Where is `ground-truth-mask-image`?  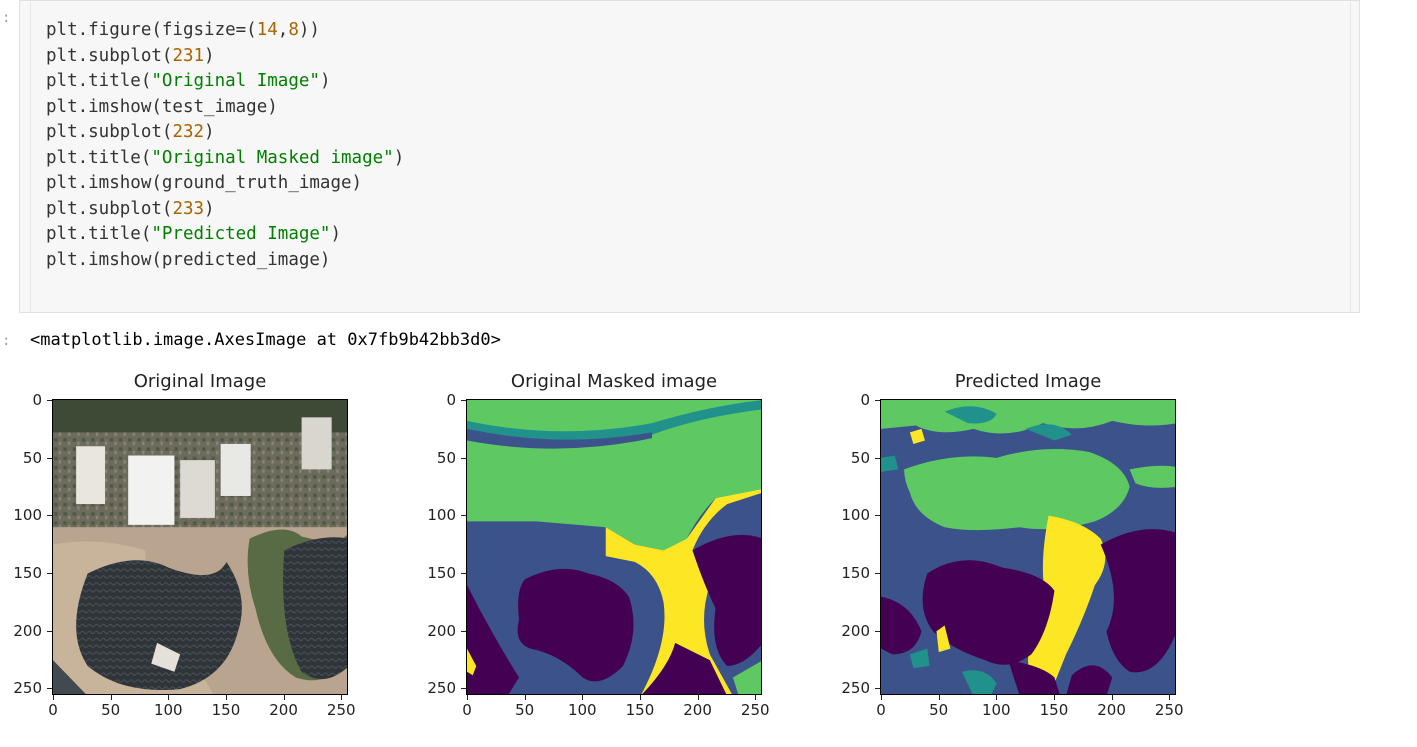
ground-truth-mask-image is located at coordinates (614, 547).